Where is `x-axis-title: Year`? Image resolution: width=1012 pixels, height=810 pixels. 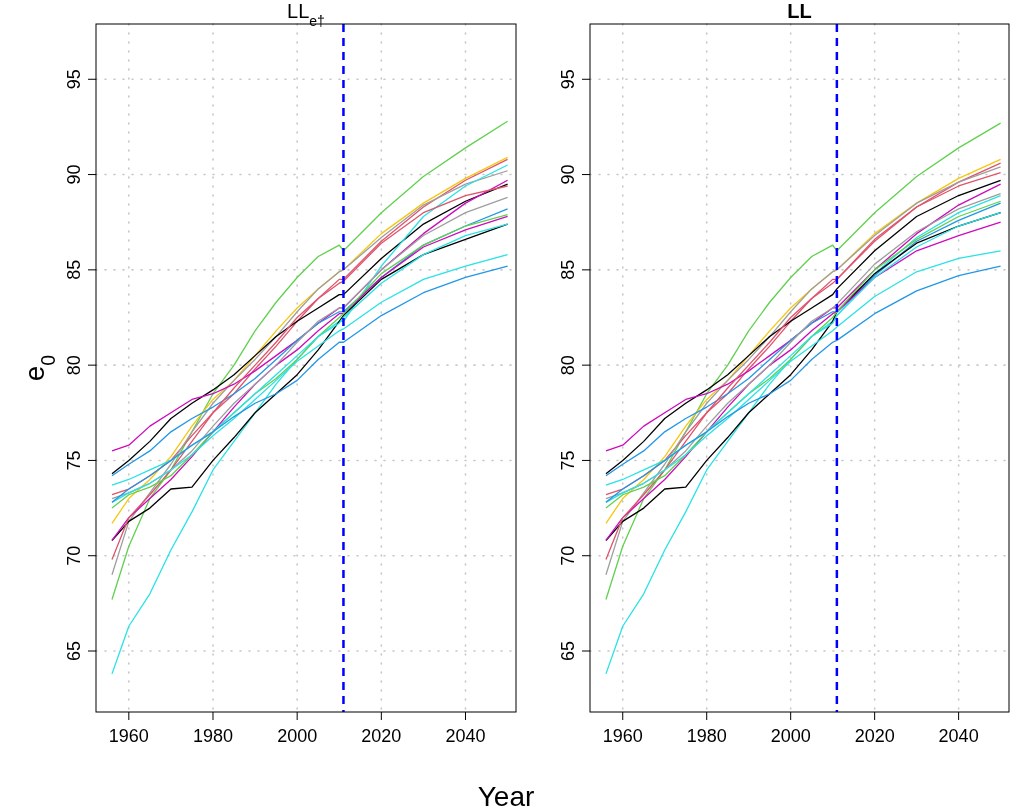
x-axis-title: Year is located at coordinates (506, 795).